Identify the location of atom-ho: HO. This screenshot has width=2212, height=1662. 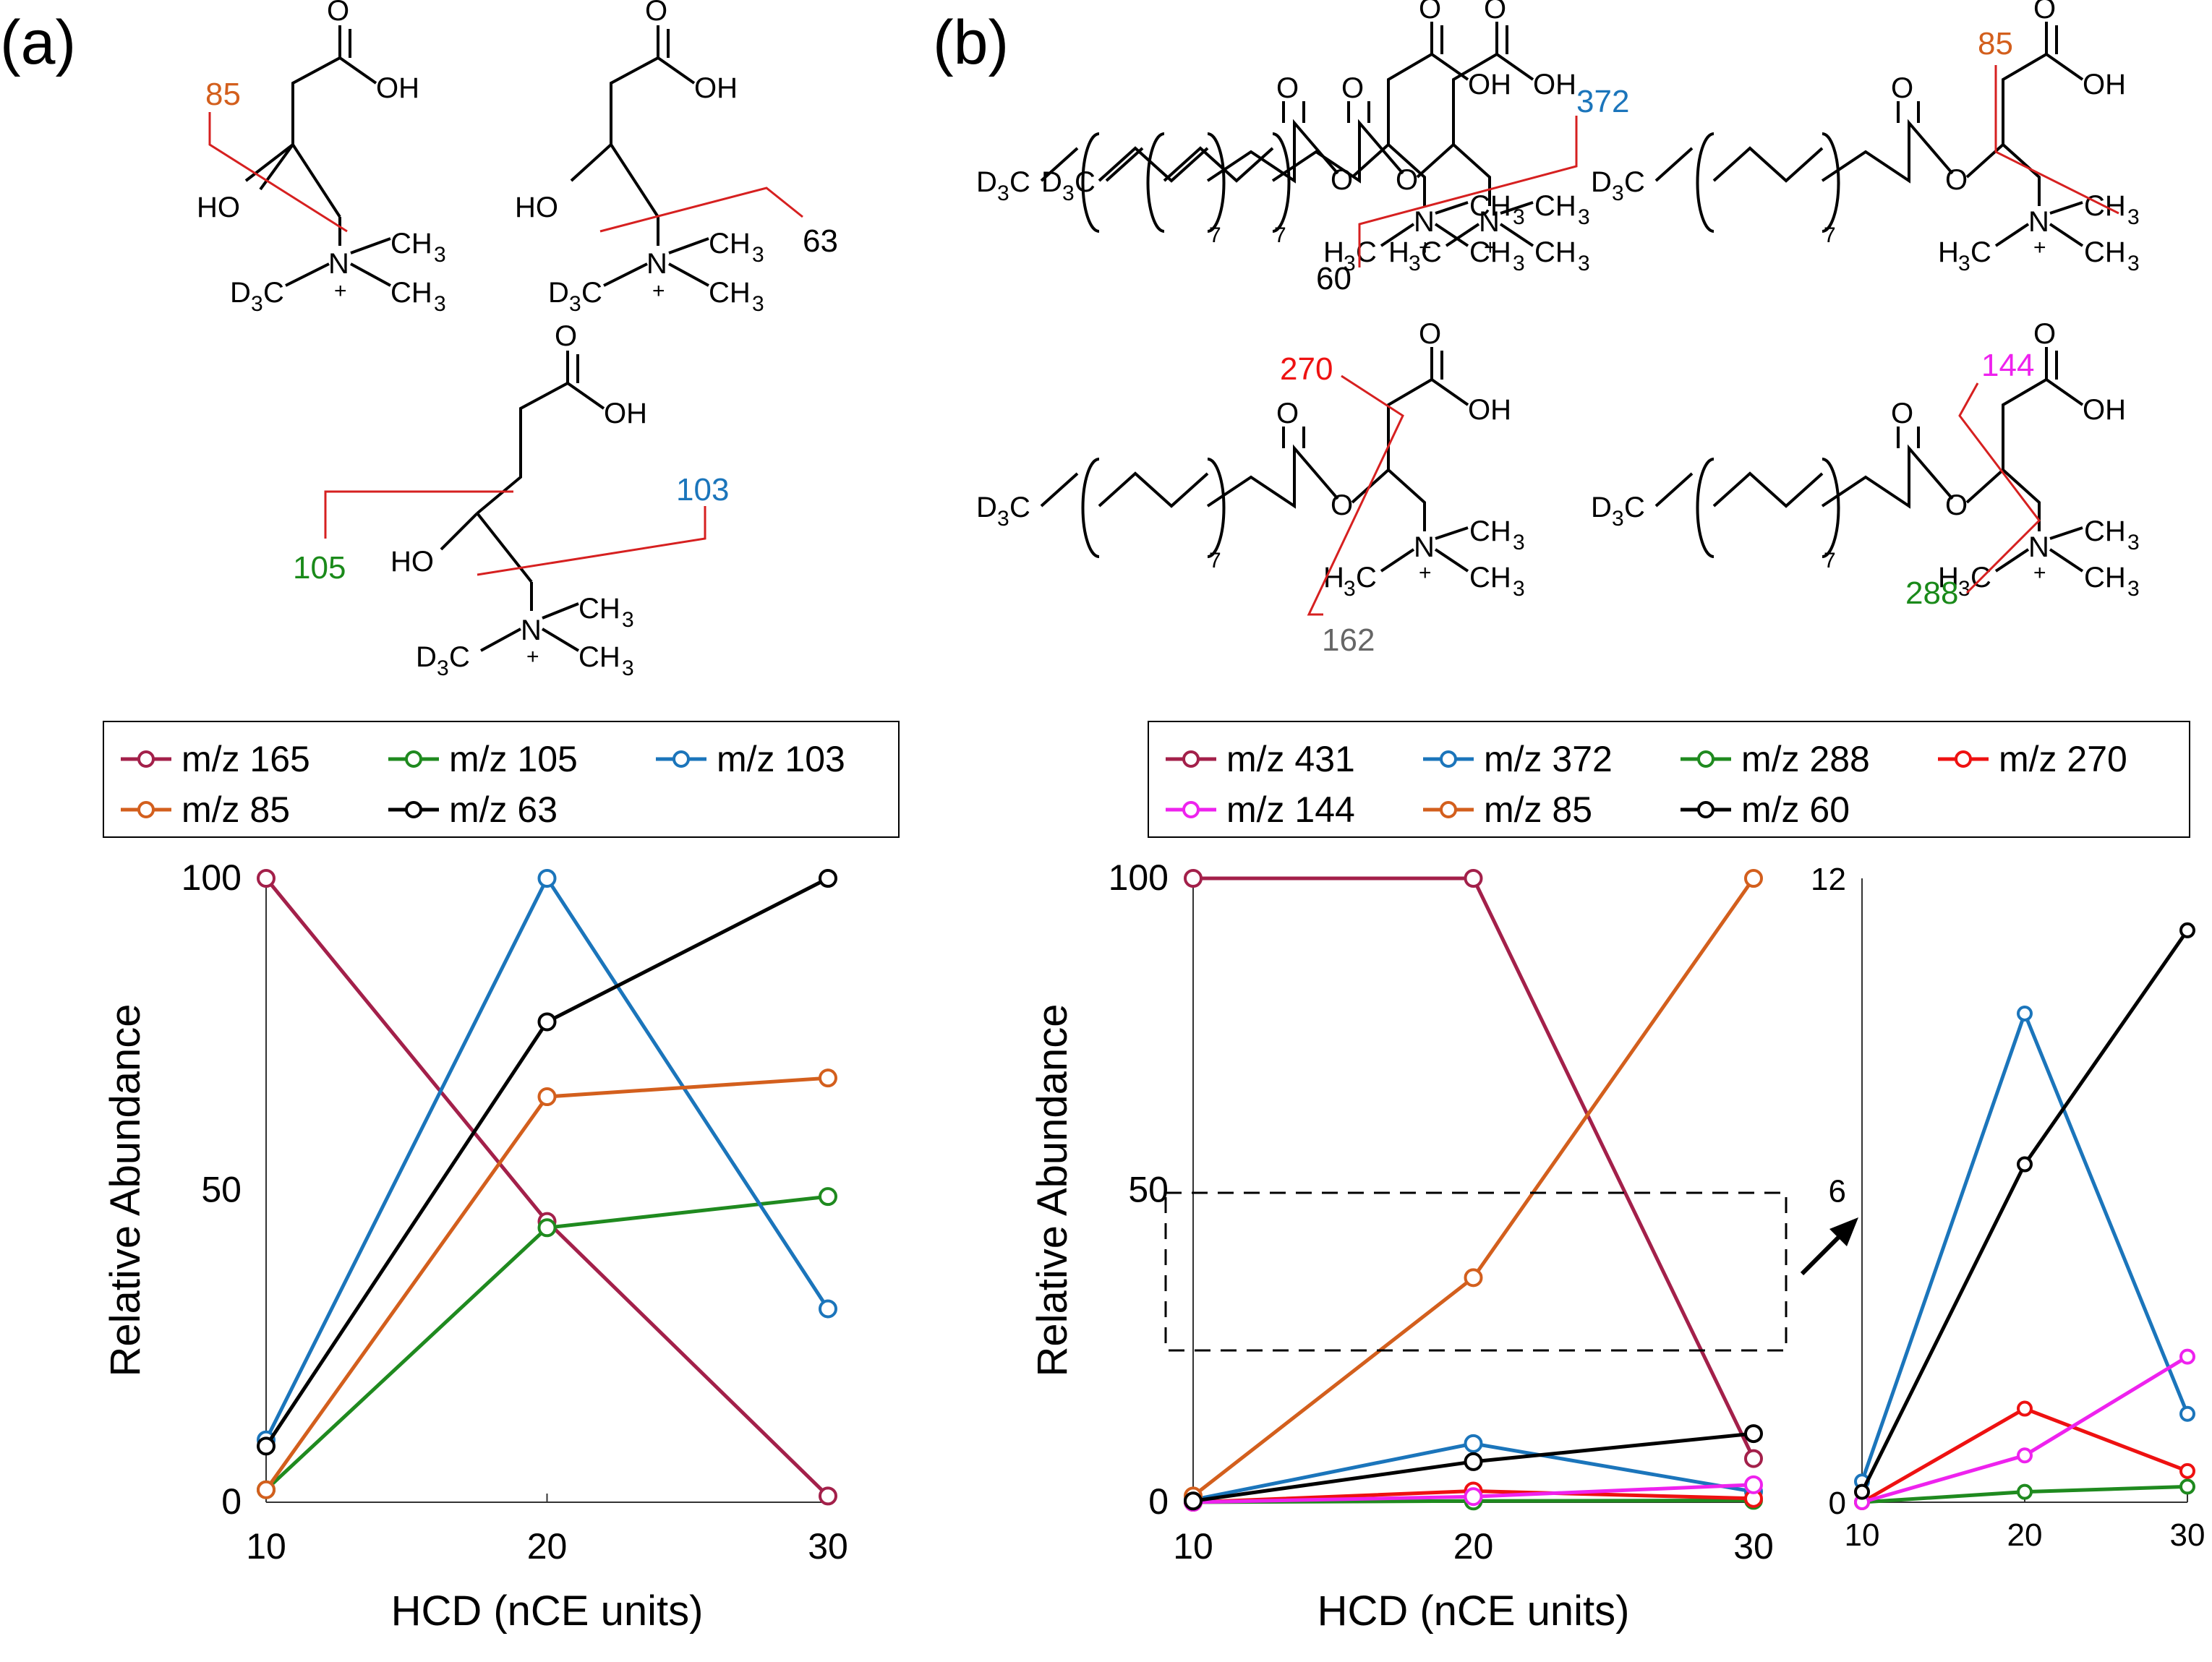
(218, 207).